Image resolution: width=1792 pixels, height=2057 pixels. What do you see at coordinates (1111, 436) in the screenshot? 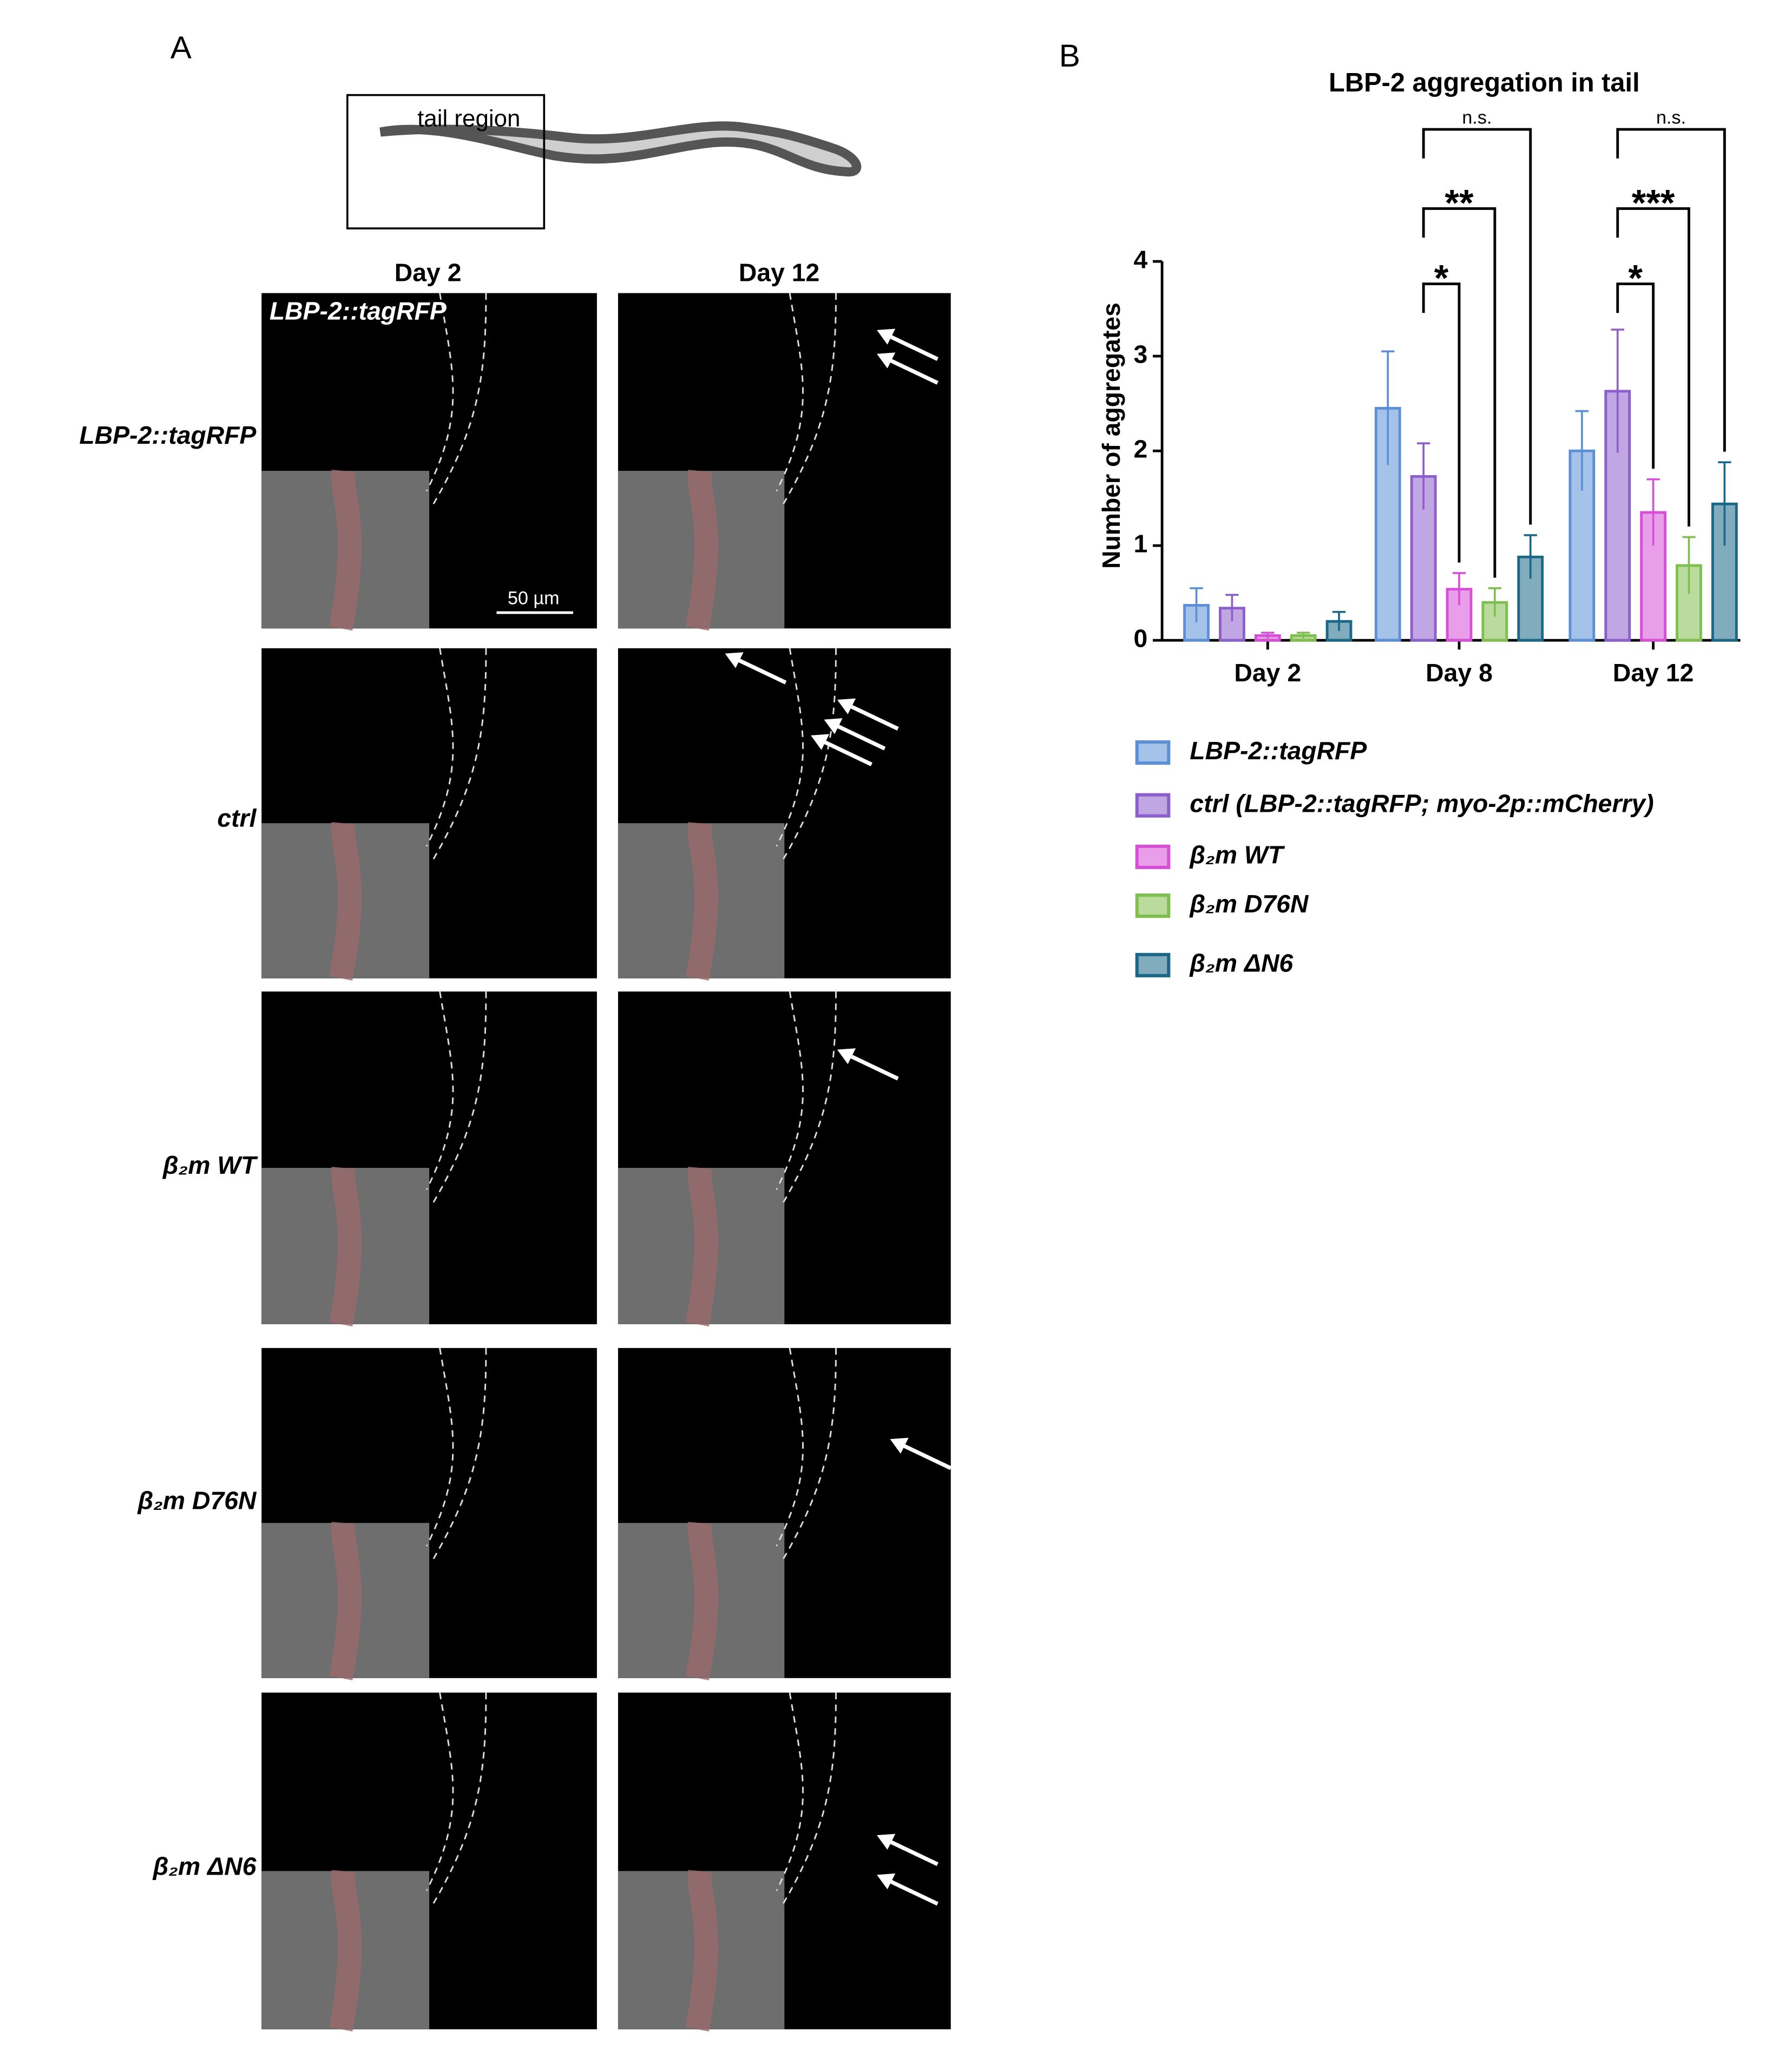
I see `y-axis-label: Number of aggregates` at bounding box center [1111, 436].